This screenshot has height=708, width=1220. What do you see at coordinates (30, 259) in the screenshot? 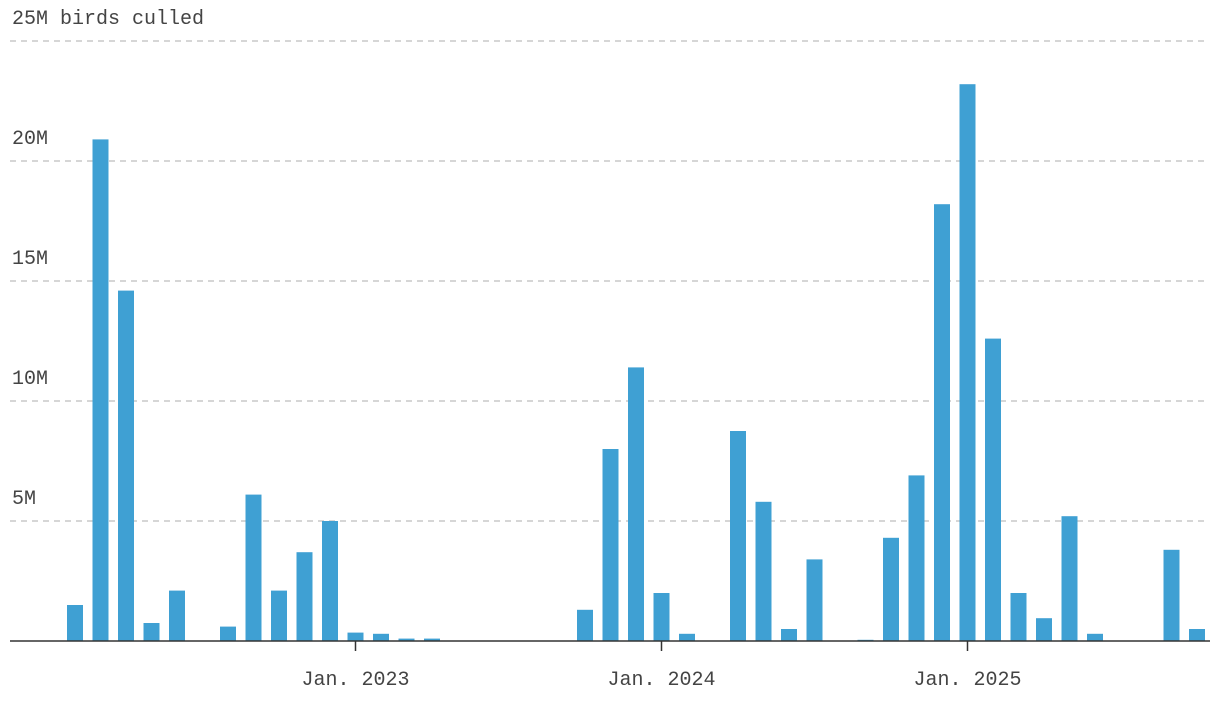
I see `y-tick-label: 15M` at bounding box center [30, 259].